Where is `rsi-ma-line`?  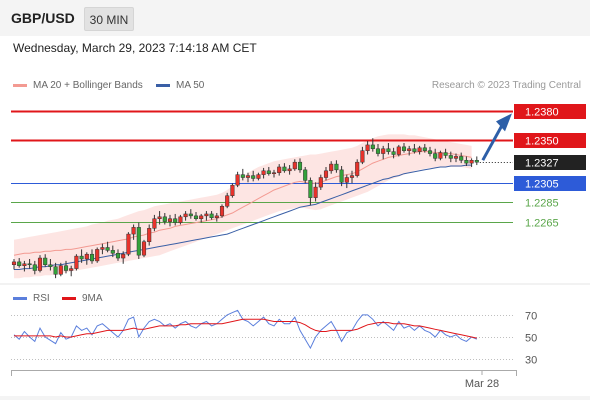 rsi-ma-line is located at coordinates (245, 328).